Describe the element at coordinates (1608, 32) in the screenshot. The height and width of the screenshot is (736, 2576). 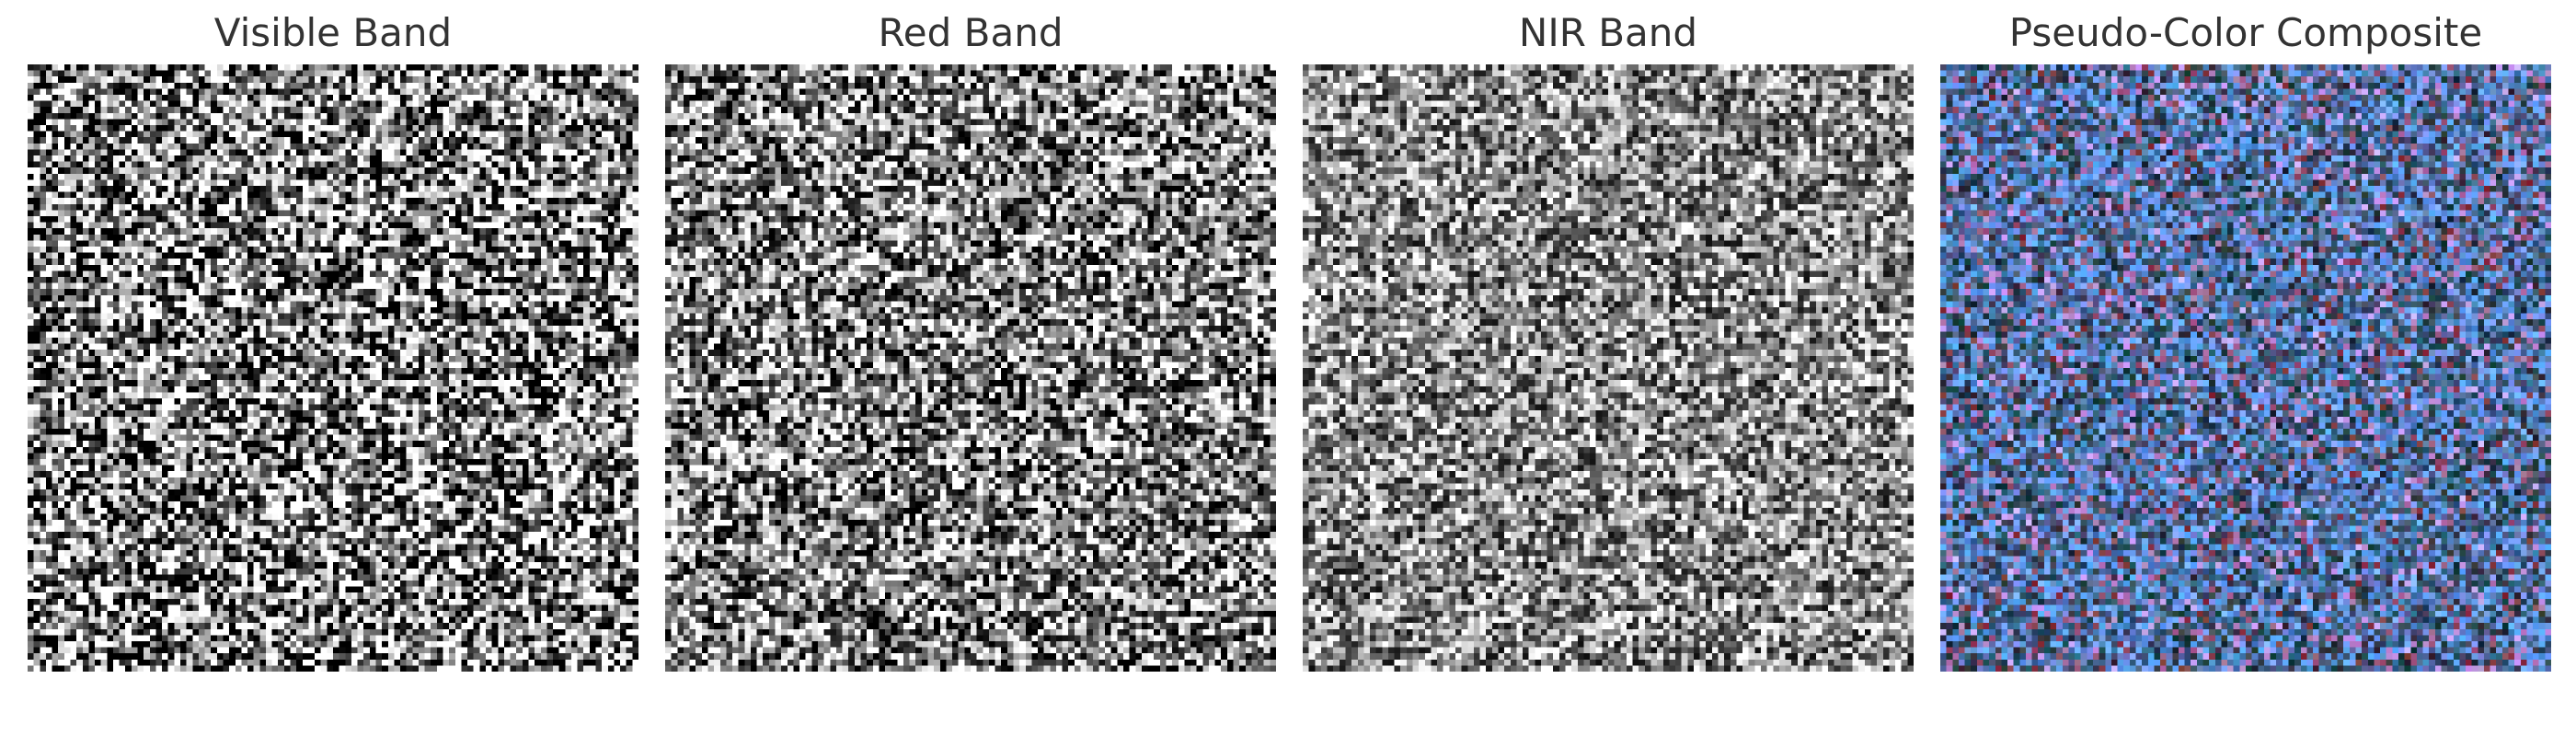
I see `panel-title: NIR Band` at that location.